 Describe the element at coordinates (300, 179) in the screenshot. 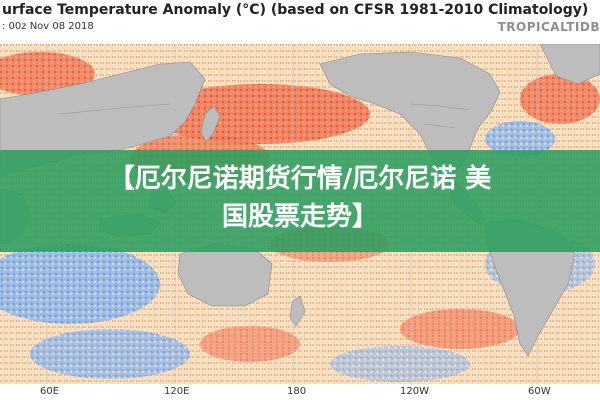

I see `headline-line-1: 【厄尔尼诺期货行情/厄尔尼诺 美` at that location.